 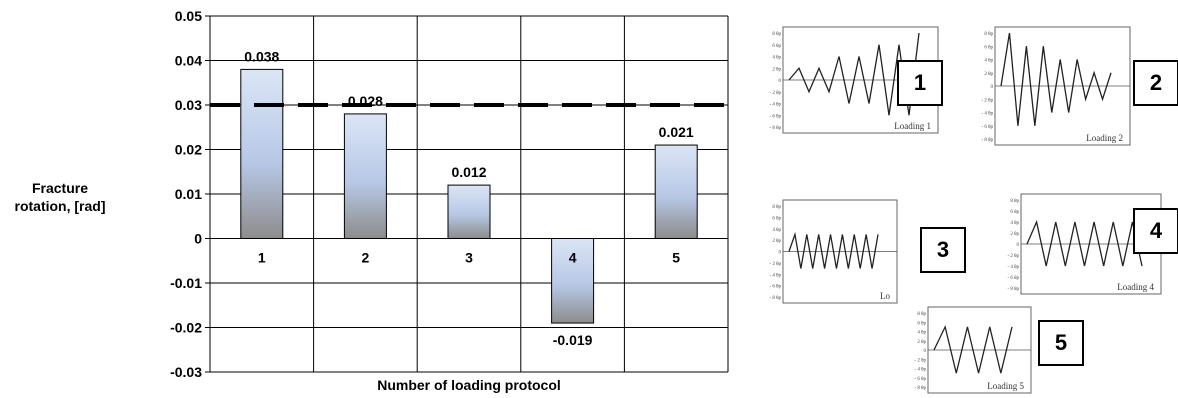 What do you see at coordinates (188, 16) in the screenshot?
I see `y-tick-label: 0.05` at bounding box center [188, 16].